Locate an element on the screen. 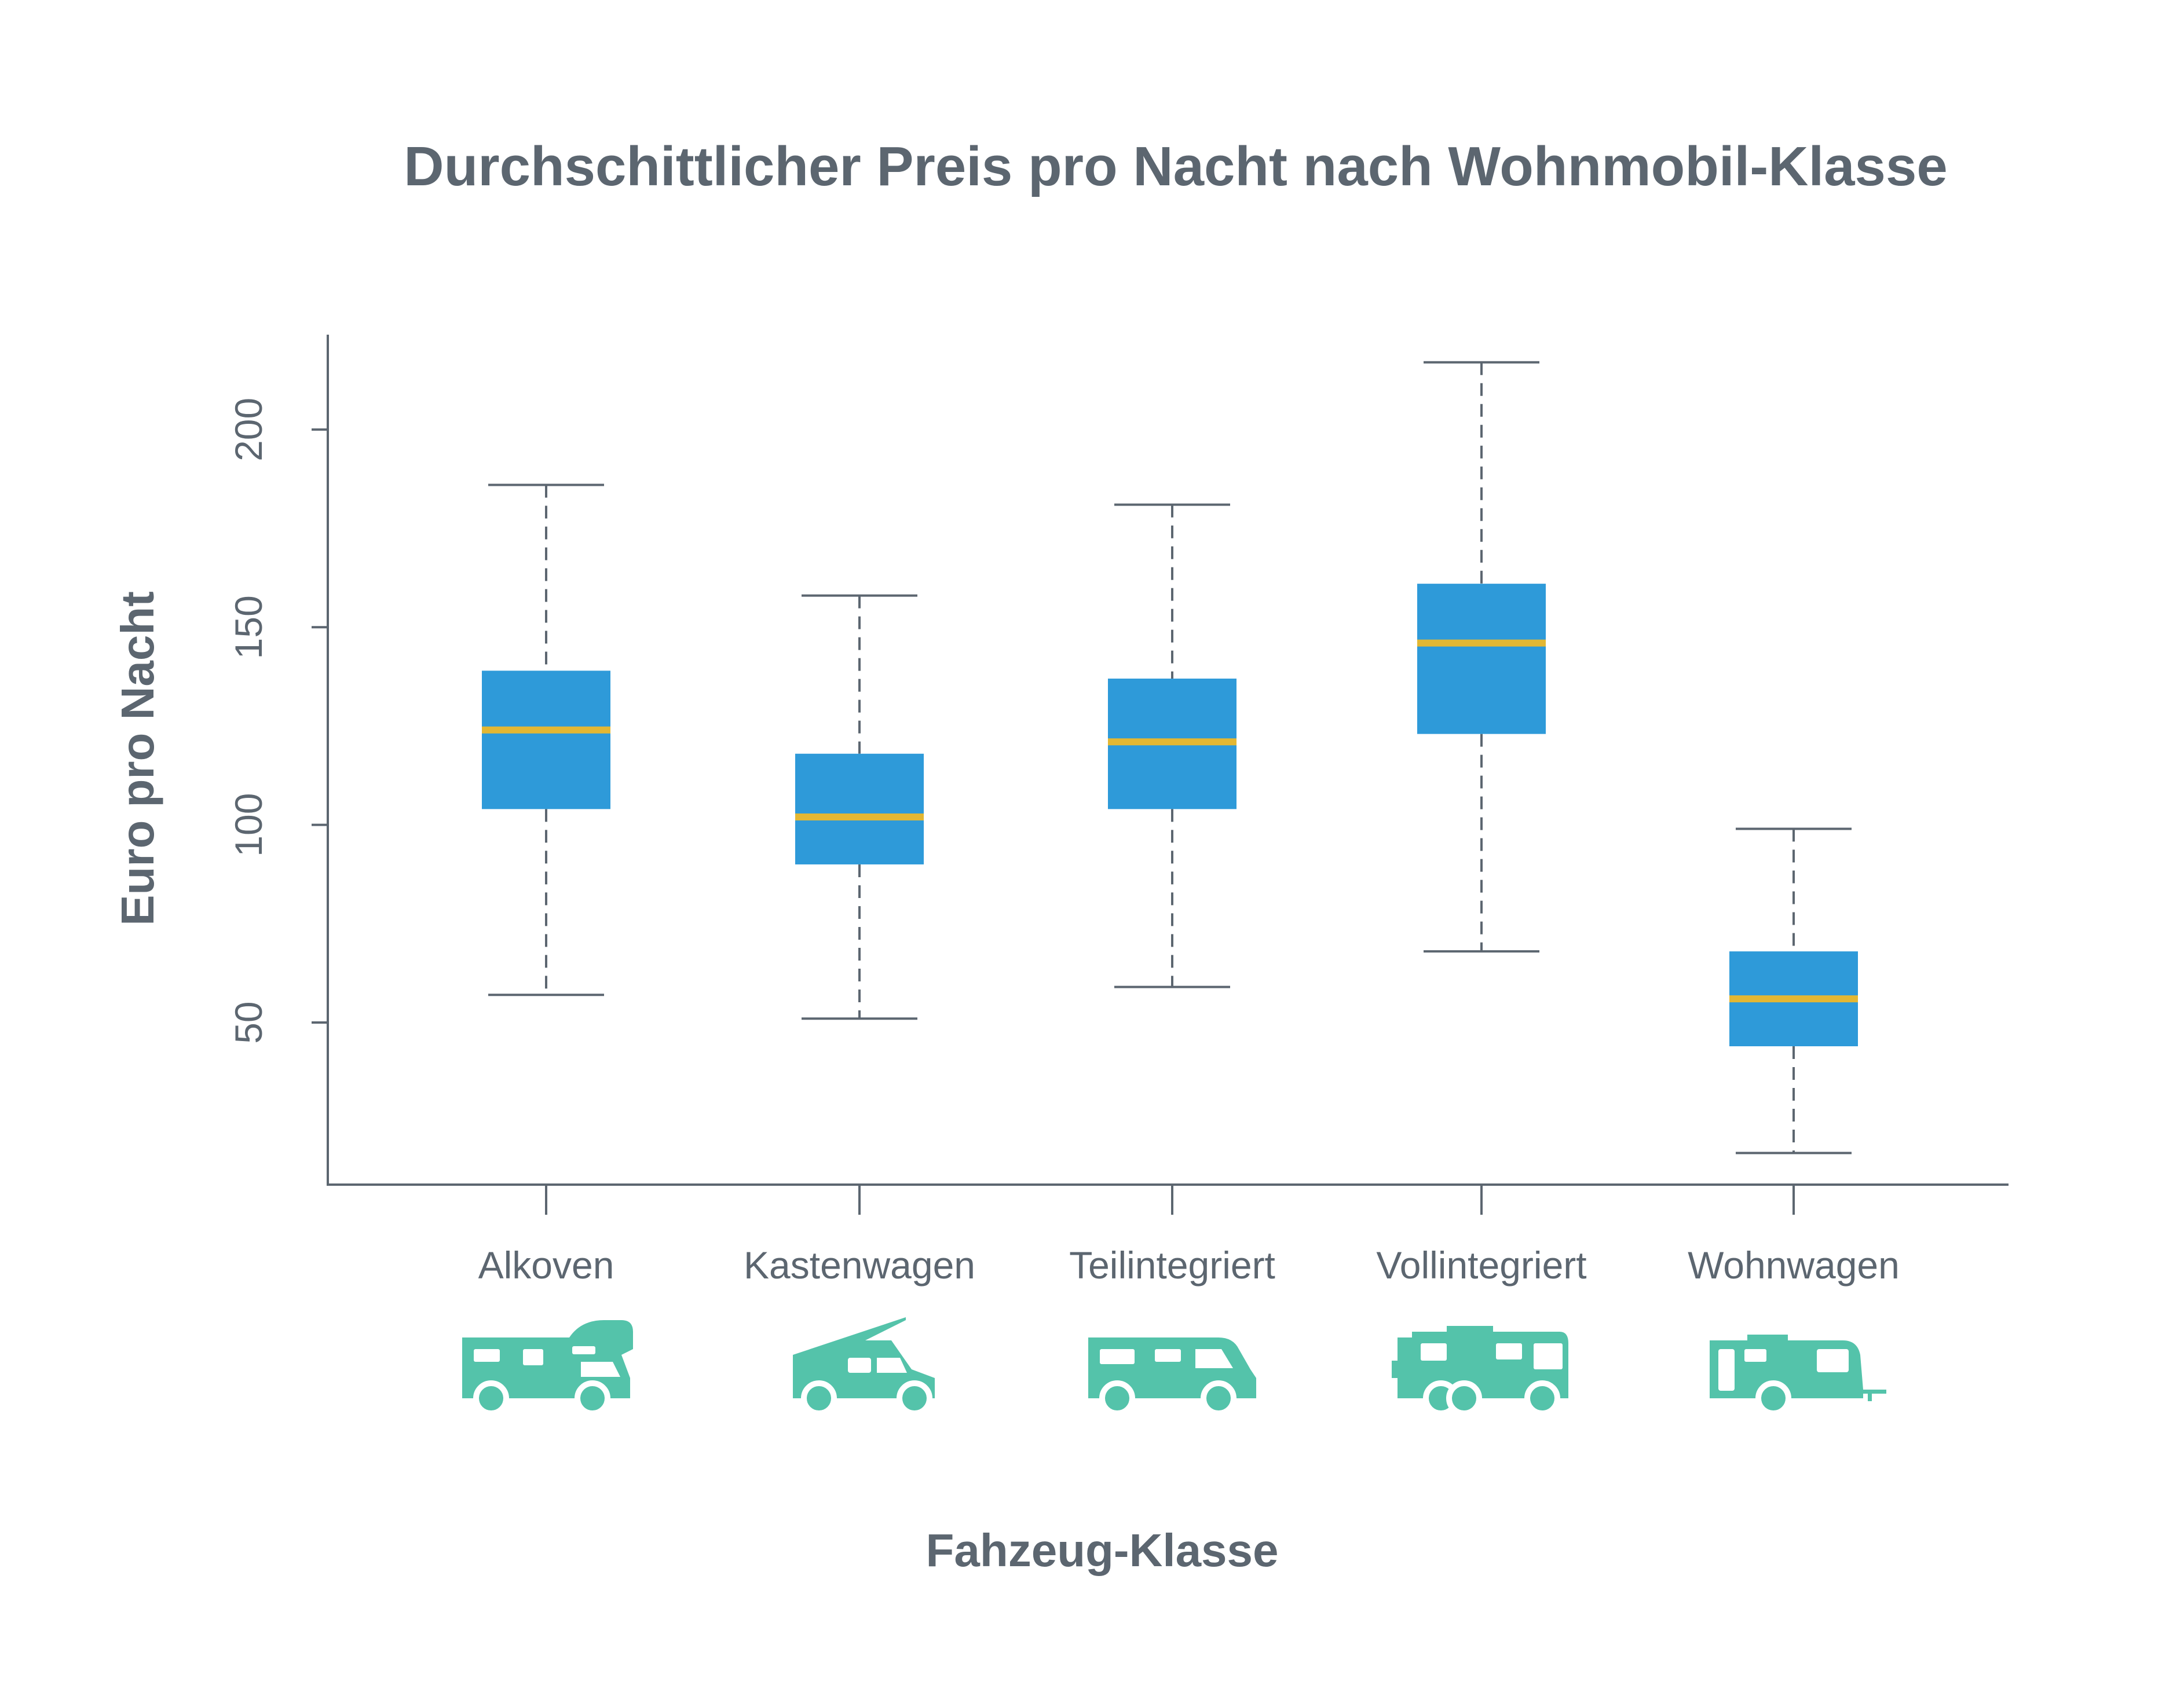  y-tick-label: 50 is located at coordinates (249, 1022).